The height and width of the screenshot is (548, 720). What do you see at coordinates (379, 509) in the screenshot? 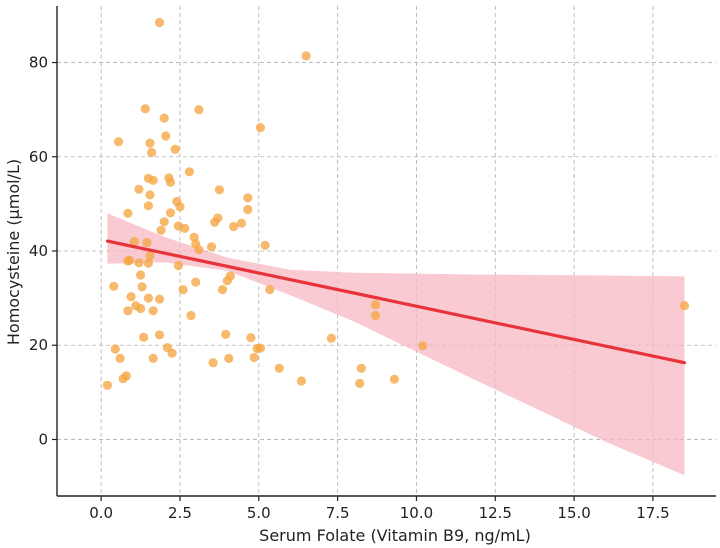
I see `x-ticks: 0.0 2.5 5.0 7.5 10.0 12.5 15.0 17.5` at bounding box center [379, 509].